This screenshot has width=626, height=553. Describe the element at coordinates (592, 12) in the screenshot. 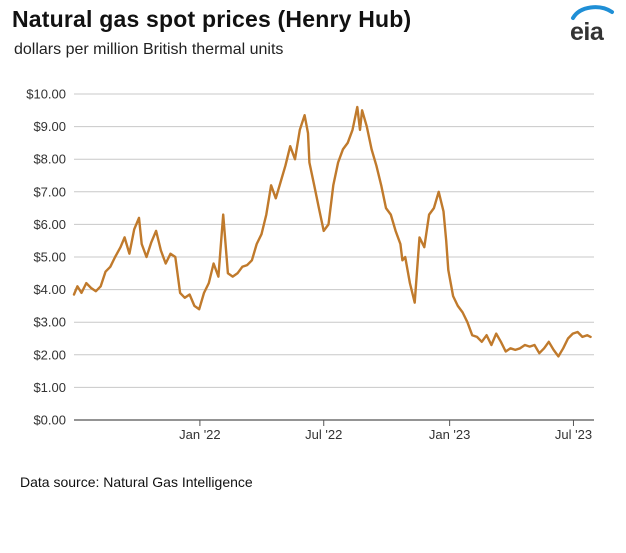

I see `eia-logo-icon` at that location.